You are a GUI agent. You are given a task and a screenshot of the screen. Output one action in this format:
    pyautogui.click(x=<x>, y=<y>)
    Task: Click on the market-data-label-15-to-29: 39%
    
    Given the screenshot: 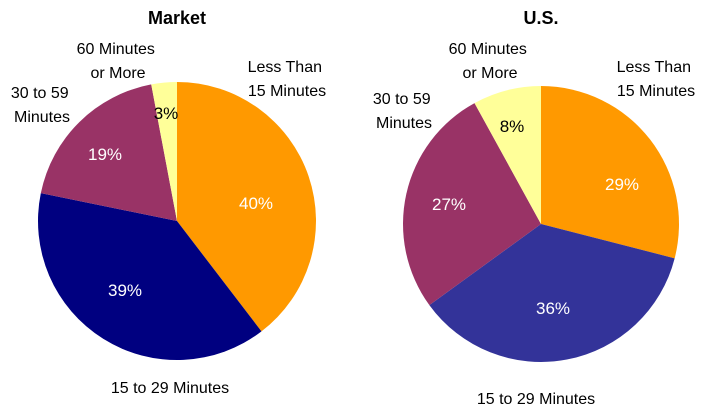 What is the action you would take?
    pyautogui.click(x=125, y=290)
    